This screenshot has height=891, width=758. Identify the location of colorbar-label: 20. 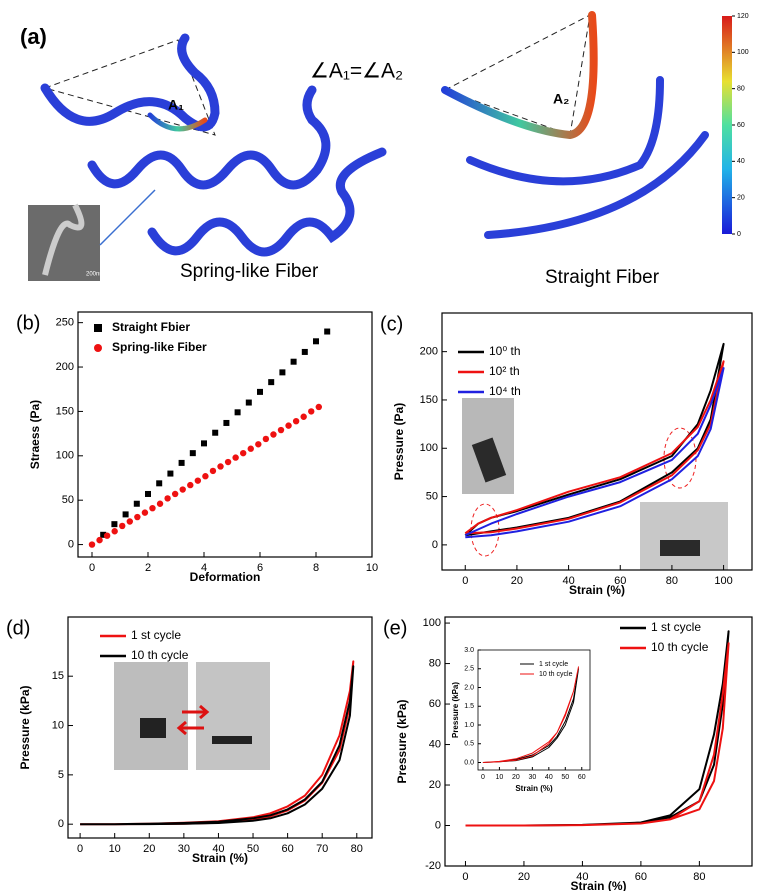
(741, 198).